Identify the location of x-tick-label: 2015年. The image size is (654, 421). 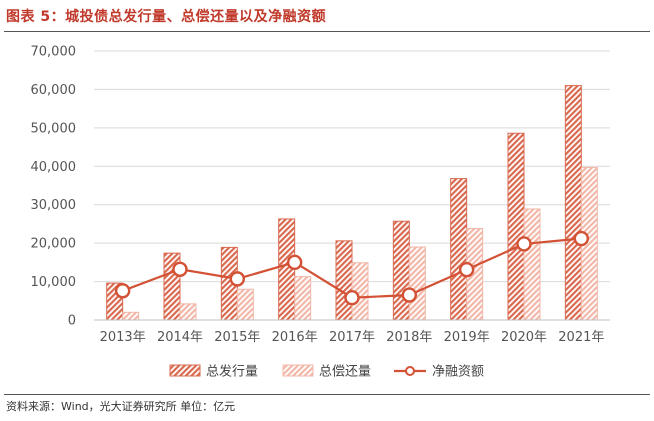
(237, 337).